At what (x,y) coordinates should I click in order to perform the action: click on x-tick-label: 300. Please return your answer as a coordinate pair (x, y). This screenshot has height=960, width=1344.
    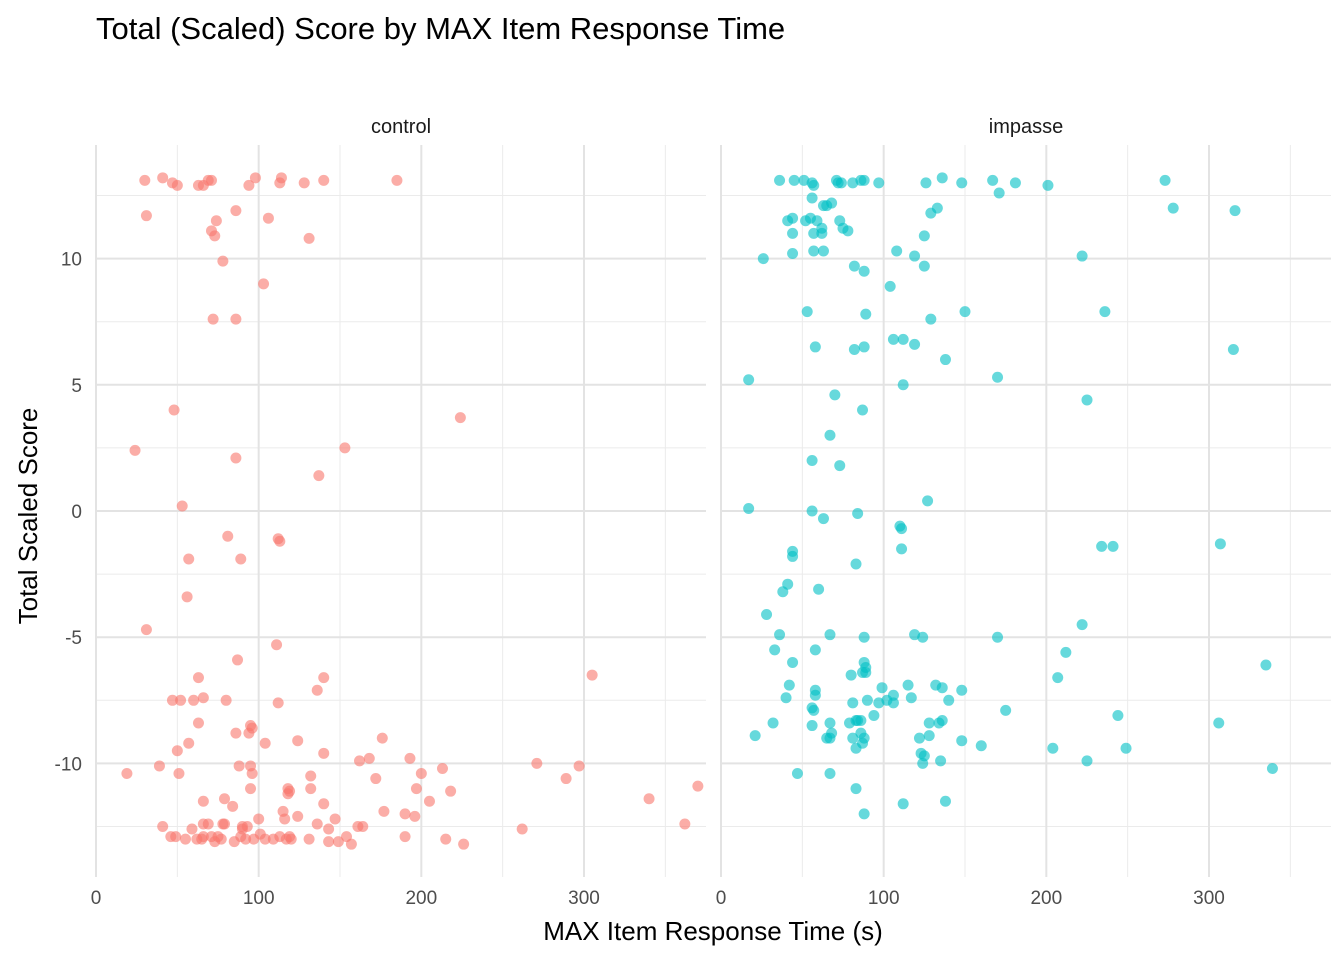
    Looking at the image, I should click on (1209, 898).